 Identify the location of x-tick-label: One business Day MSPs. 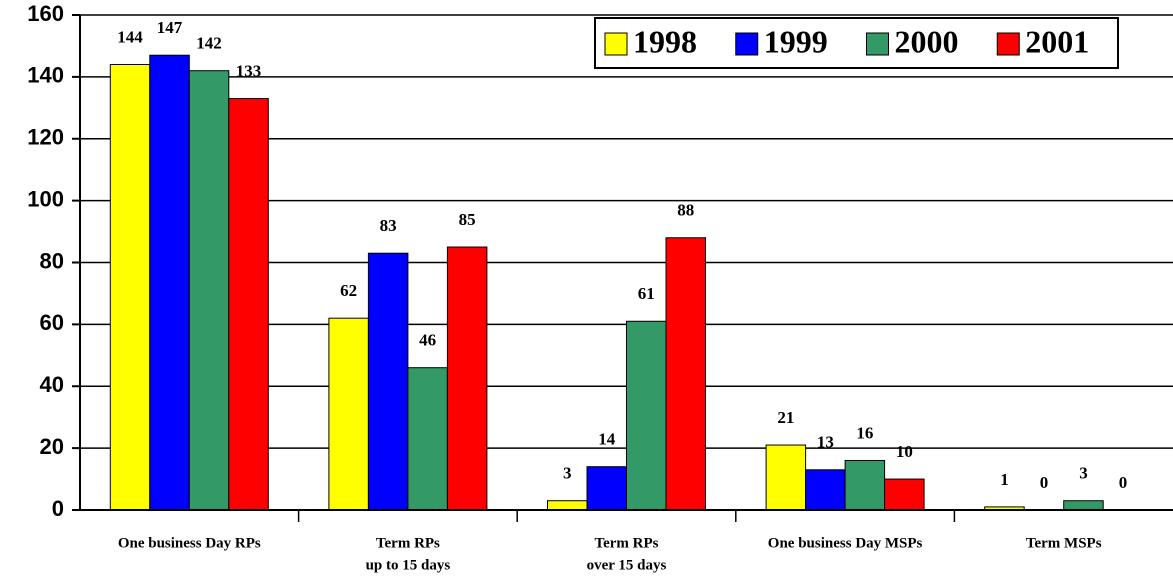
(845, 543).